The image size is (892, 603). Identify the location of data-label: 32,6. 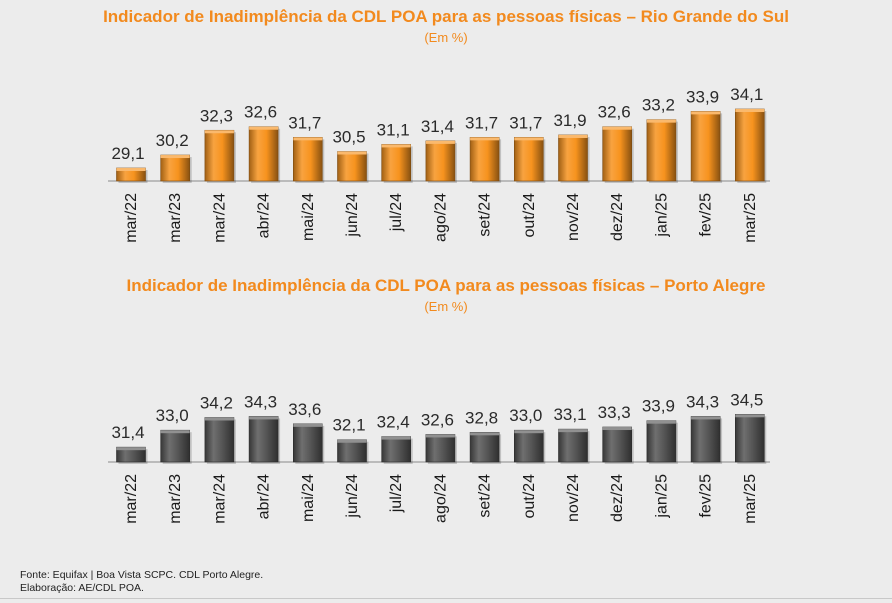
(614, 112).